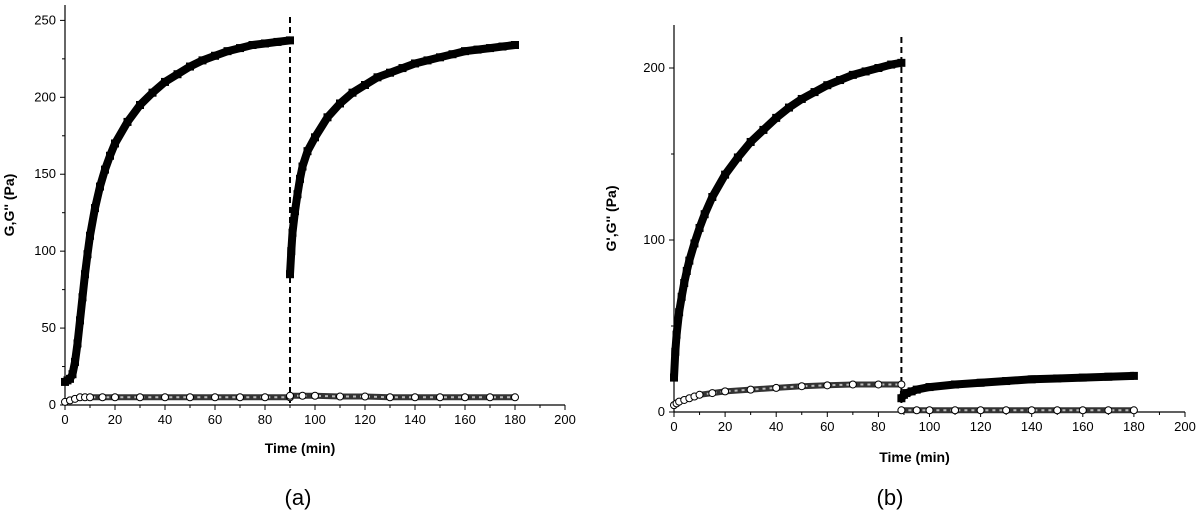  Describe the element at coordinates (827, 426) in the screenshot. I see `x-tick-label: 60` at that location.